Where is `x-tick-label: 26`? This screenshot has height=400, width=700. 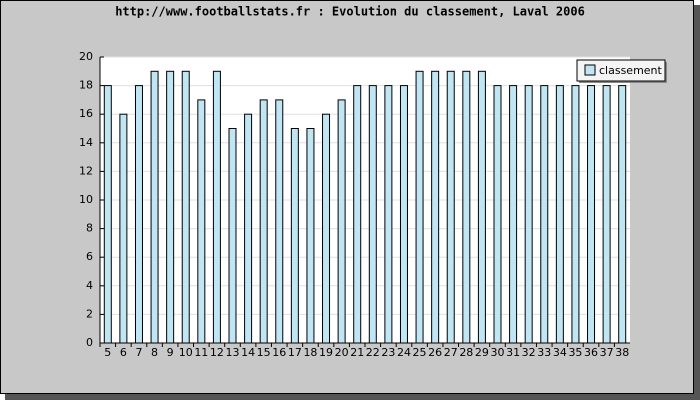
x-tick-label: 26 is located at coordinates (435, 352).